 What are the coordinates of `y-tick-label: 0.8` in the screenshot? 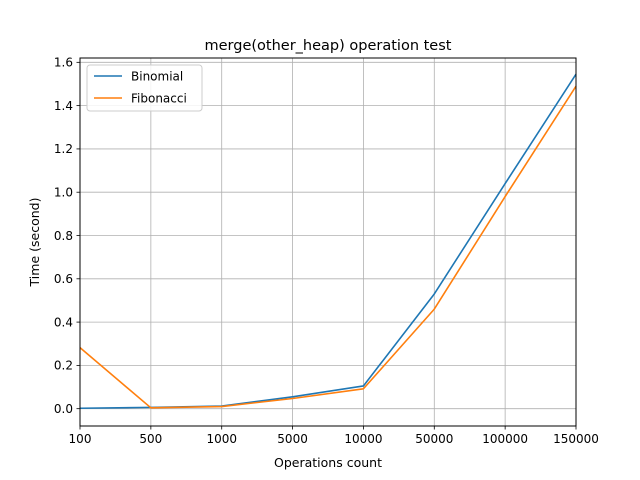 It's located at (63, 236).